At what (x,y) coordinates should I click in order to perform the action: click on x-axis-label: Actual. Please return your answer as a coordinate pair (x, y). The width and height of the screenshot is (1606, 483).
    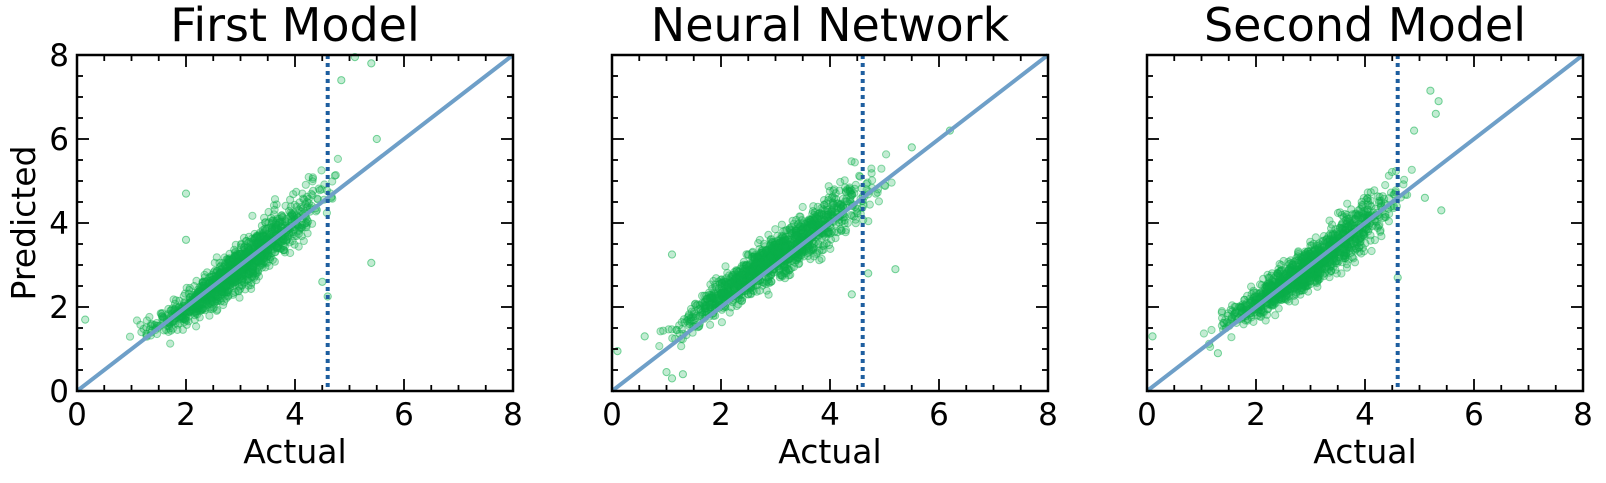
    Looking at the image, I should click on (1364, 451).